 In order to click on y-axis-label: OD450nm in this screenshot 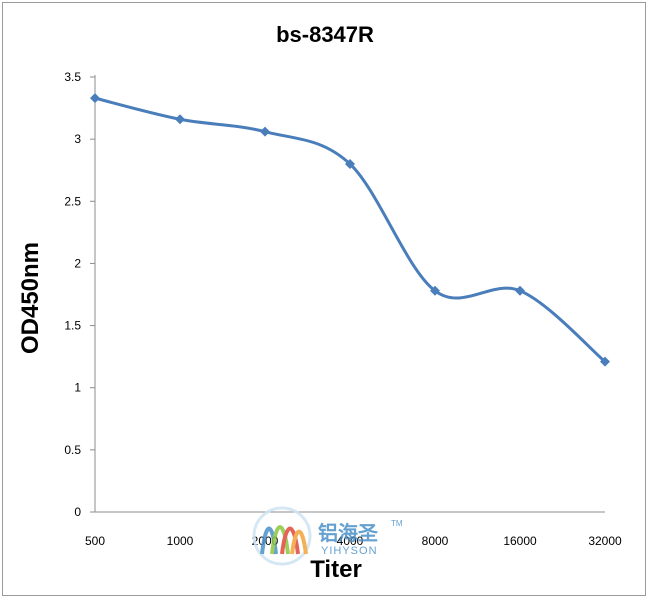, I will do `click(30, 298)`.